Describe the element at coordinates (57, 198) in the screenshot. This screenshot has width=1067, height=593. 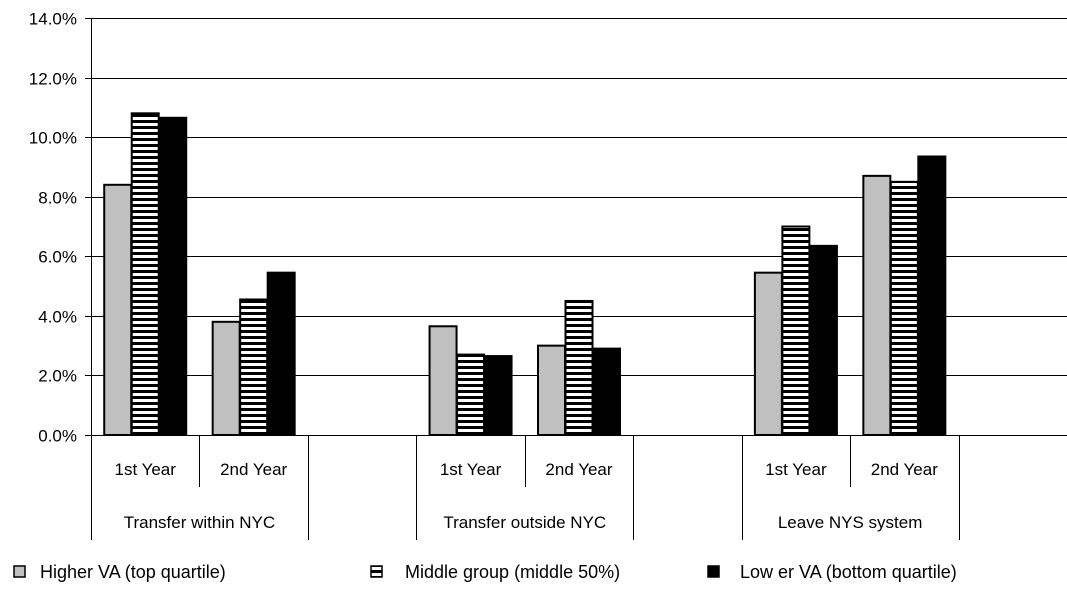
I see `y-tick-label: 8.0%` at that location.